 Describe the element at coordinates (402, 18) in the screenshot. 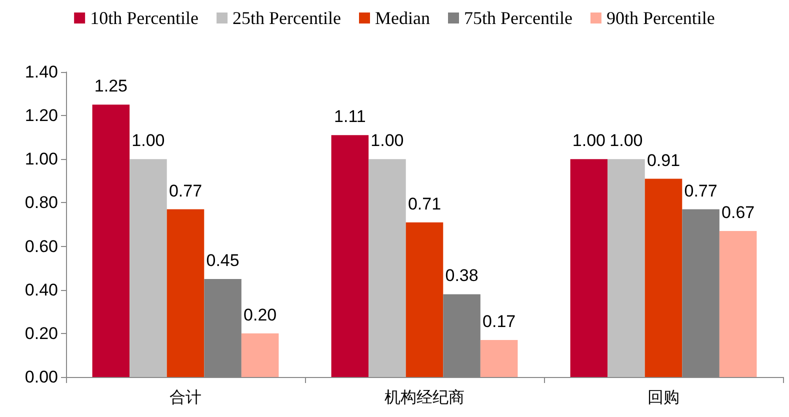

I see `legend-label: Median` at that location.